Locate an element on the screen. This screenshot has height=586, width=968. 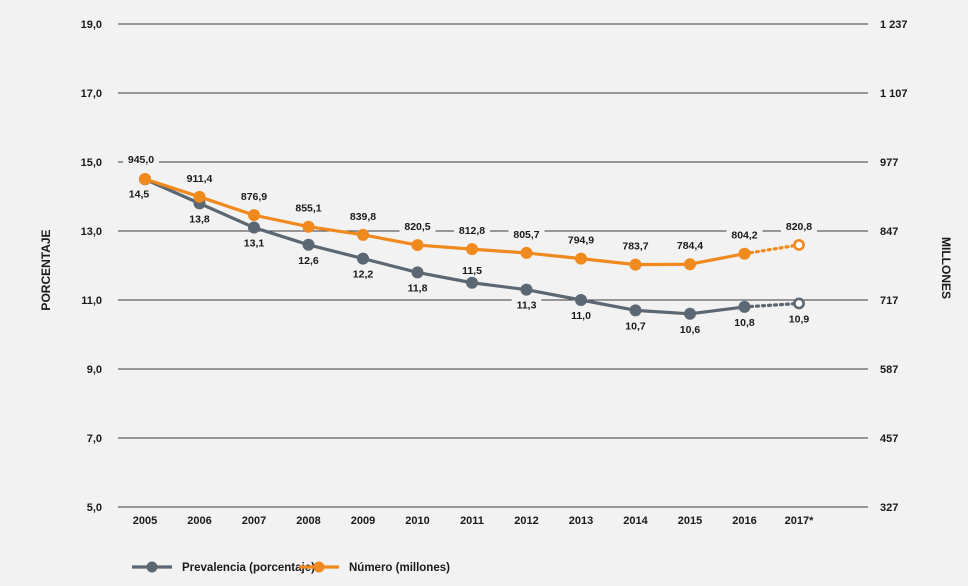
left-tick-label: 5,0 is located at coordinates (94, 508).